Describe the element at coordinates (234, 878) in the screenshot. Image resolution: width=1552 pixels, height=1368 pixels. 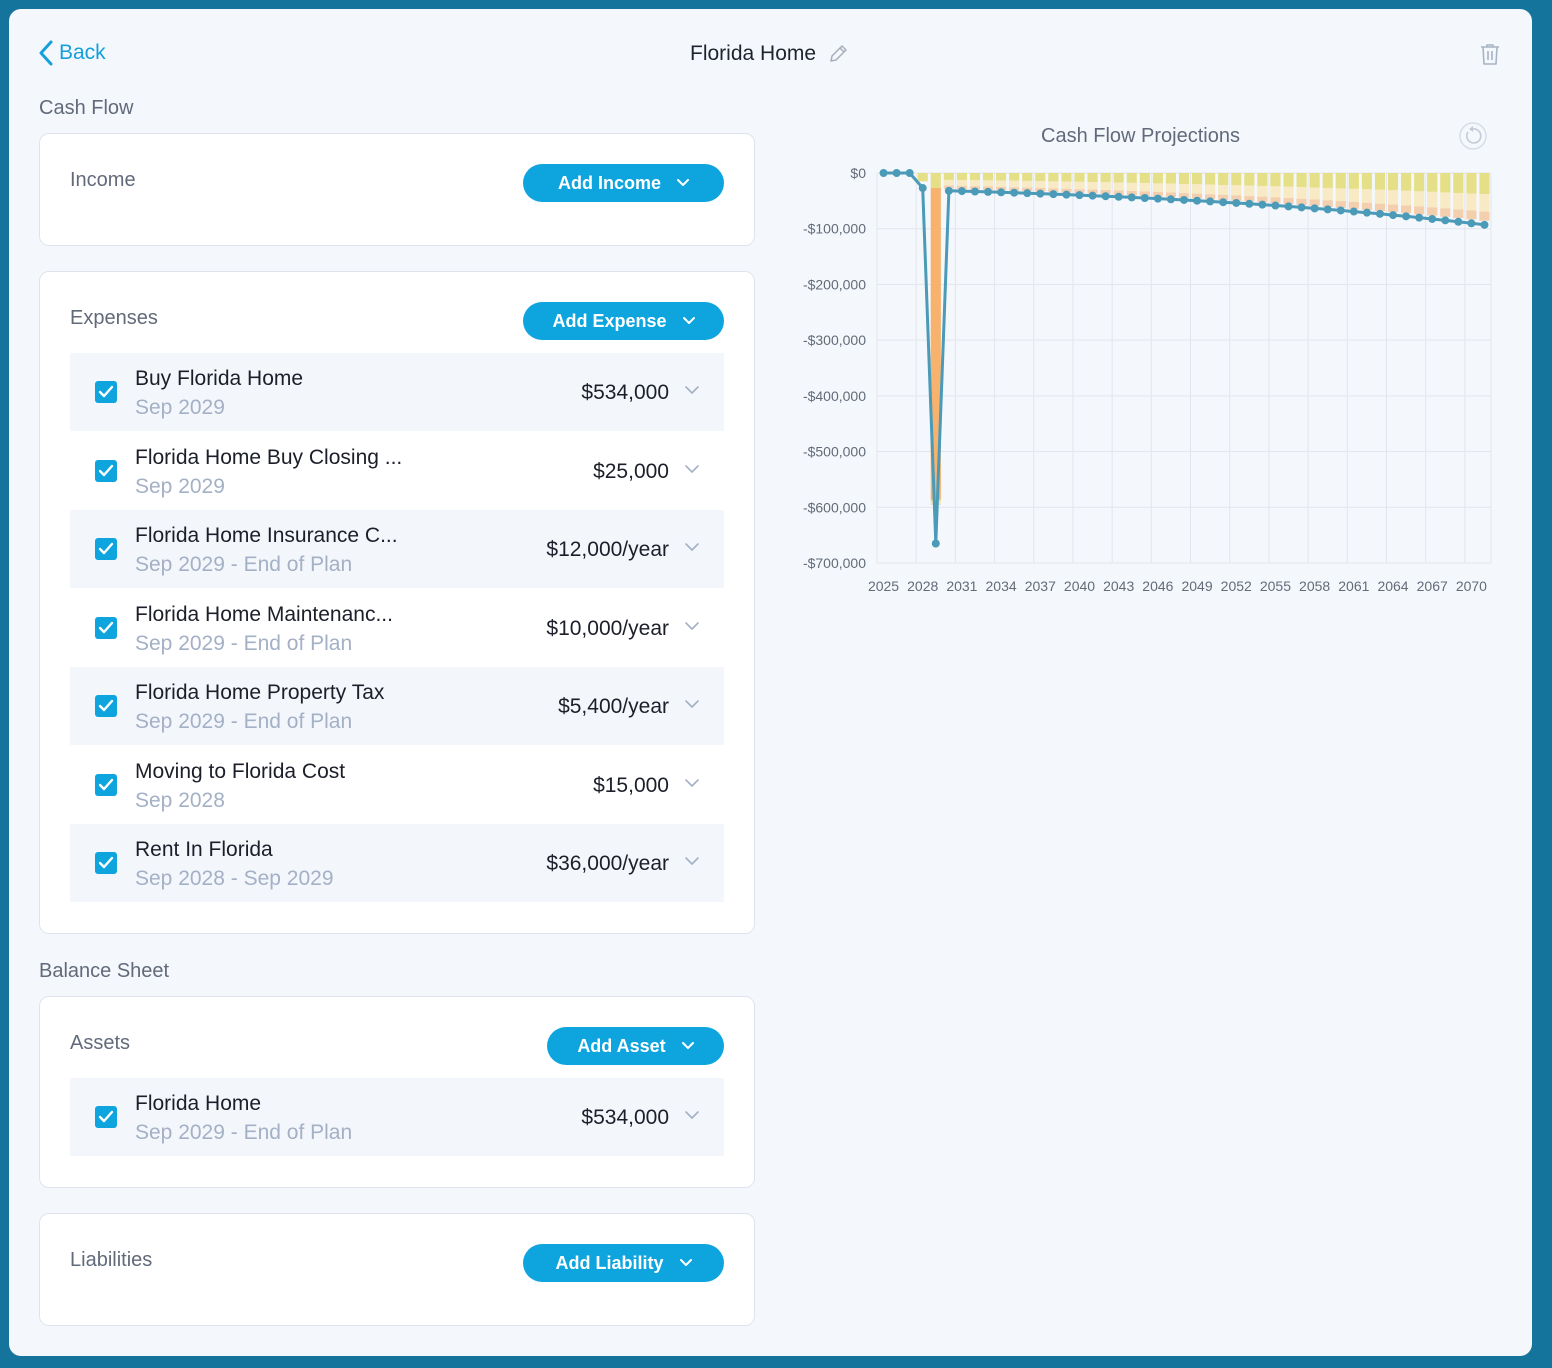
I see `expense-date: Sep 2028 - Sep 2029` at that location.